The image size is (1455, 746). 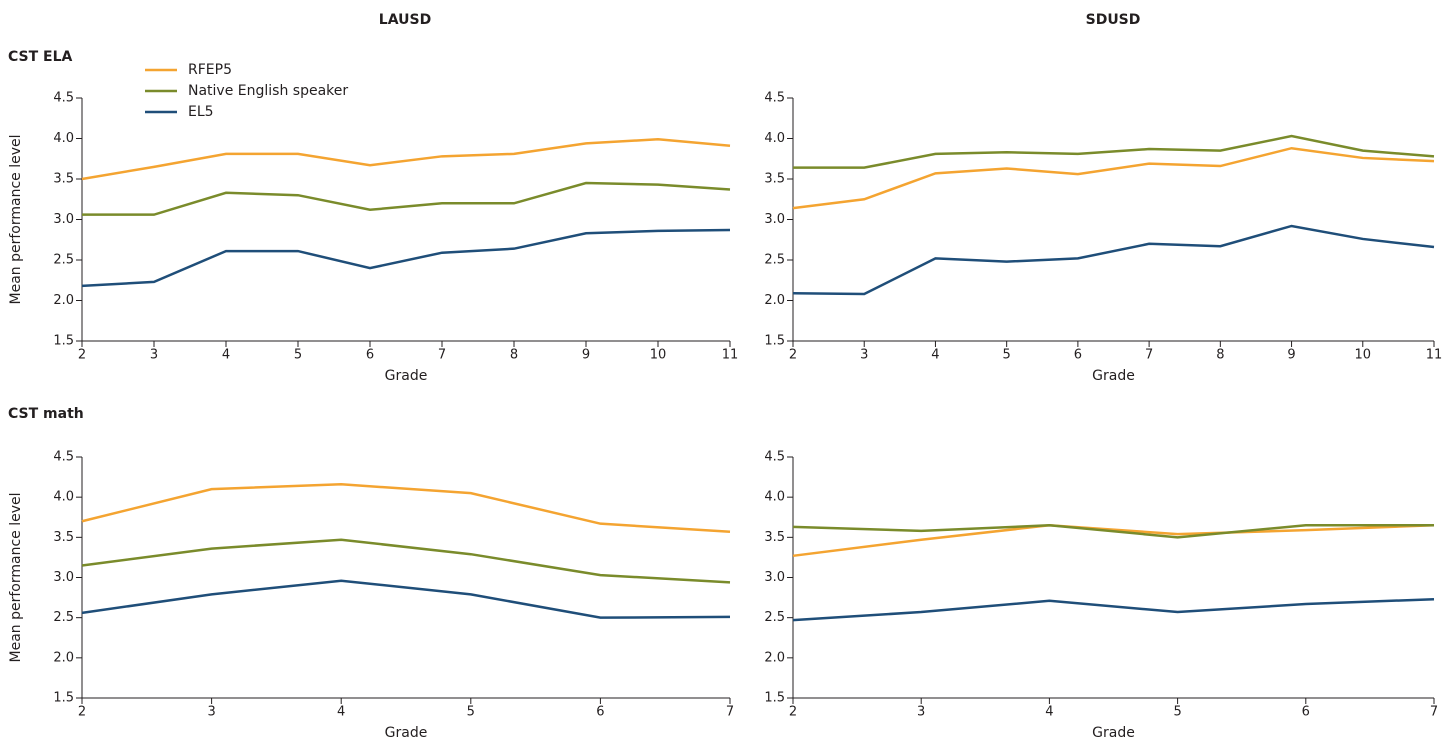 What do you see at coordinates (46, 414) in the screenshot?
I see `row-title: CST math` at bounding box center [46, 414].